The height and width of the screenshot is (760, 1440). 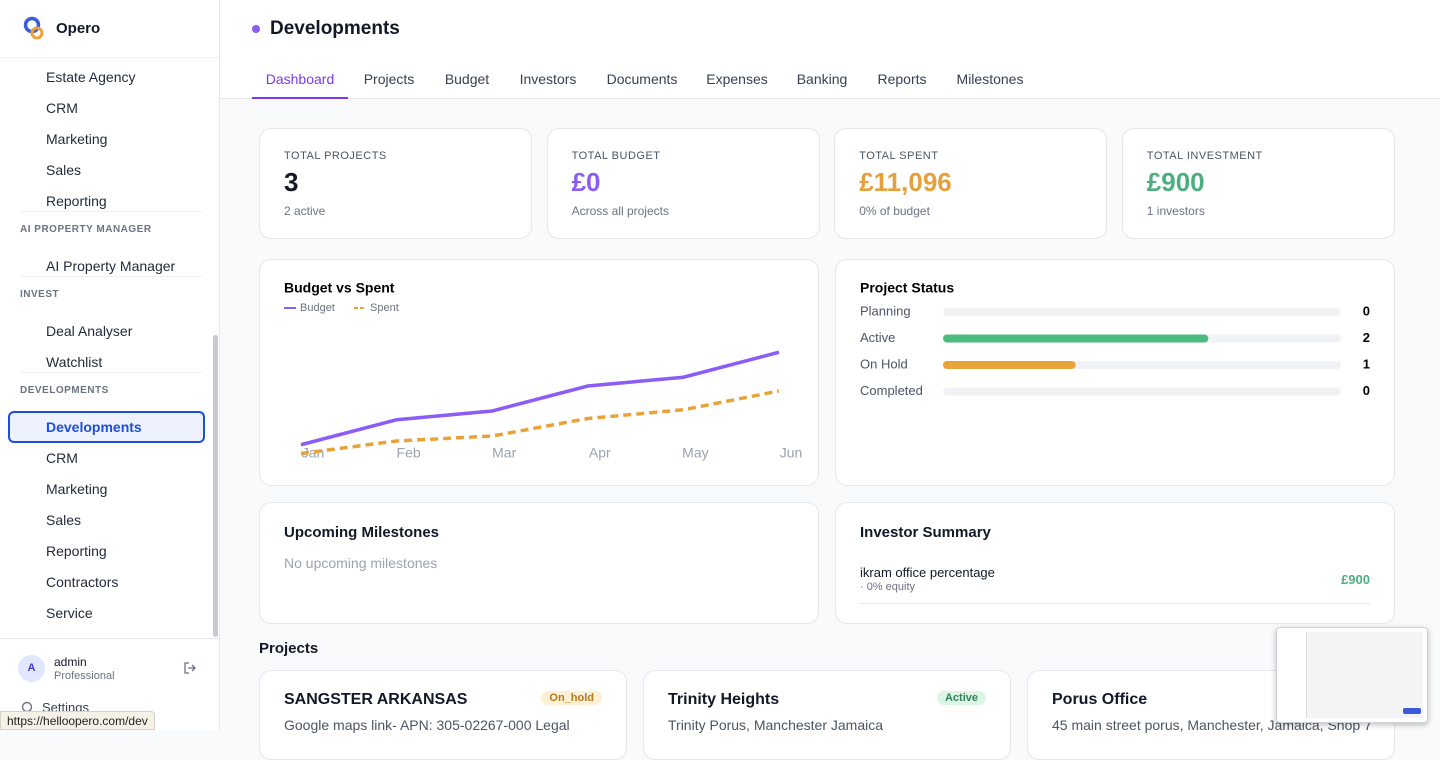 What do you see at coordinates (586, 182) in the screenshot?
I see `stat-value: £0` at bounding box center [586, 182].